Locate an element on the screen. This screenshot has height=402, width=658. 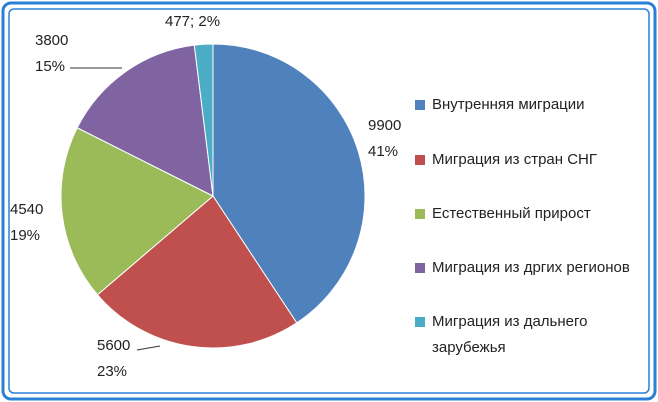
legend-label: Миграция из дргих регионов is located at coordinates (531, 267).